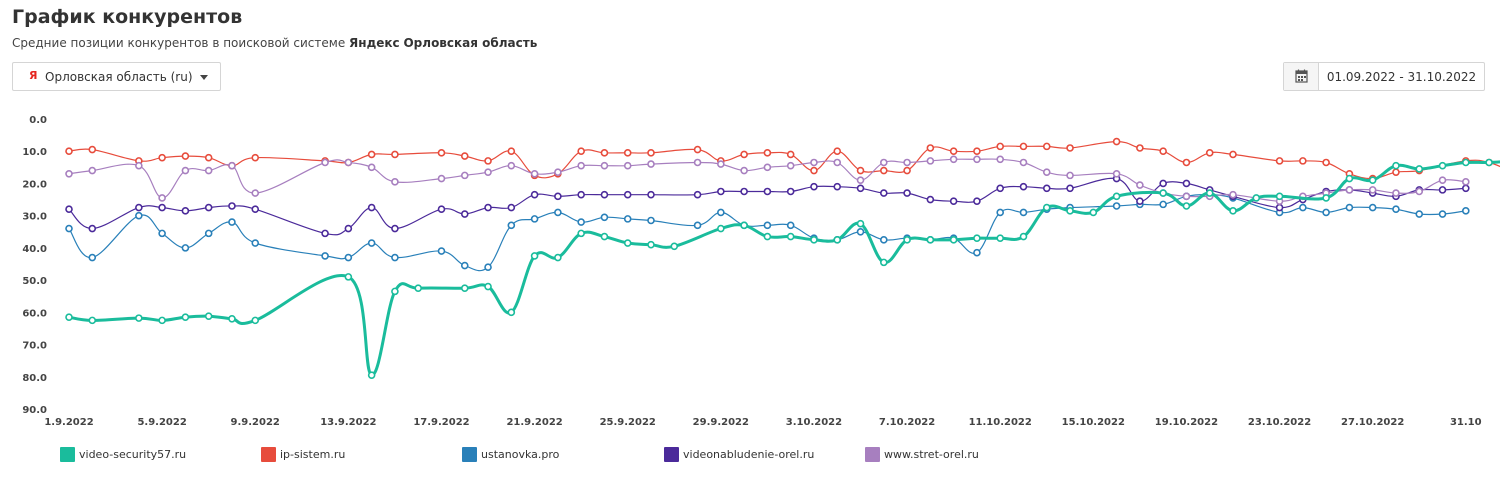  Describe the element at coordinates (1301, 76) in the screenshot. I see `calendar-icon` at that location.